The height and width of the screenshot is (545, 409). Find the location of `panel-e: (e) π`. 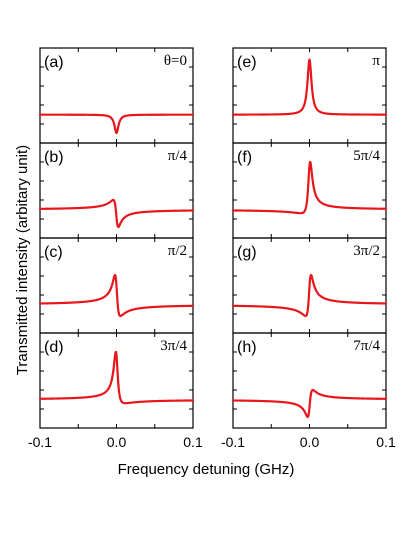

panel-e: (e) π is located at coordinates (309, 95).